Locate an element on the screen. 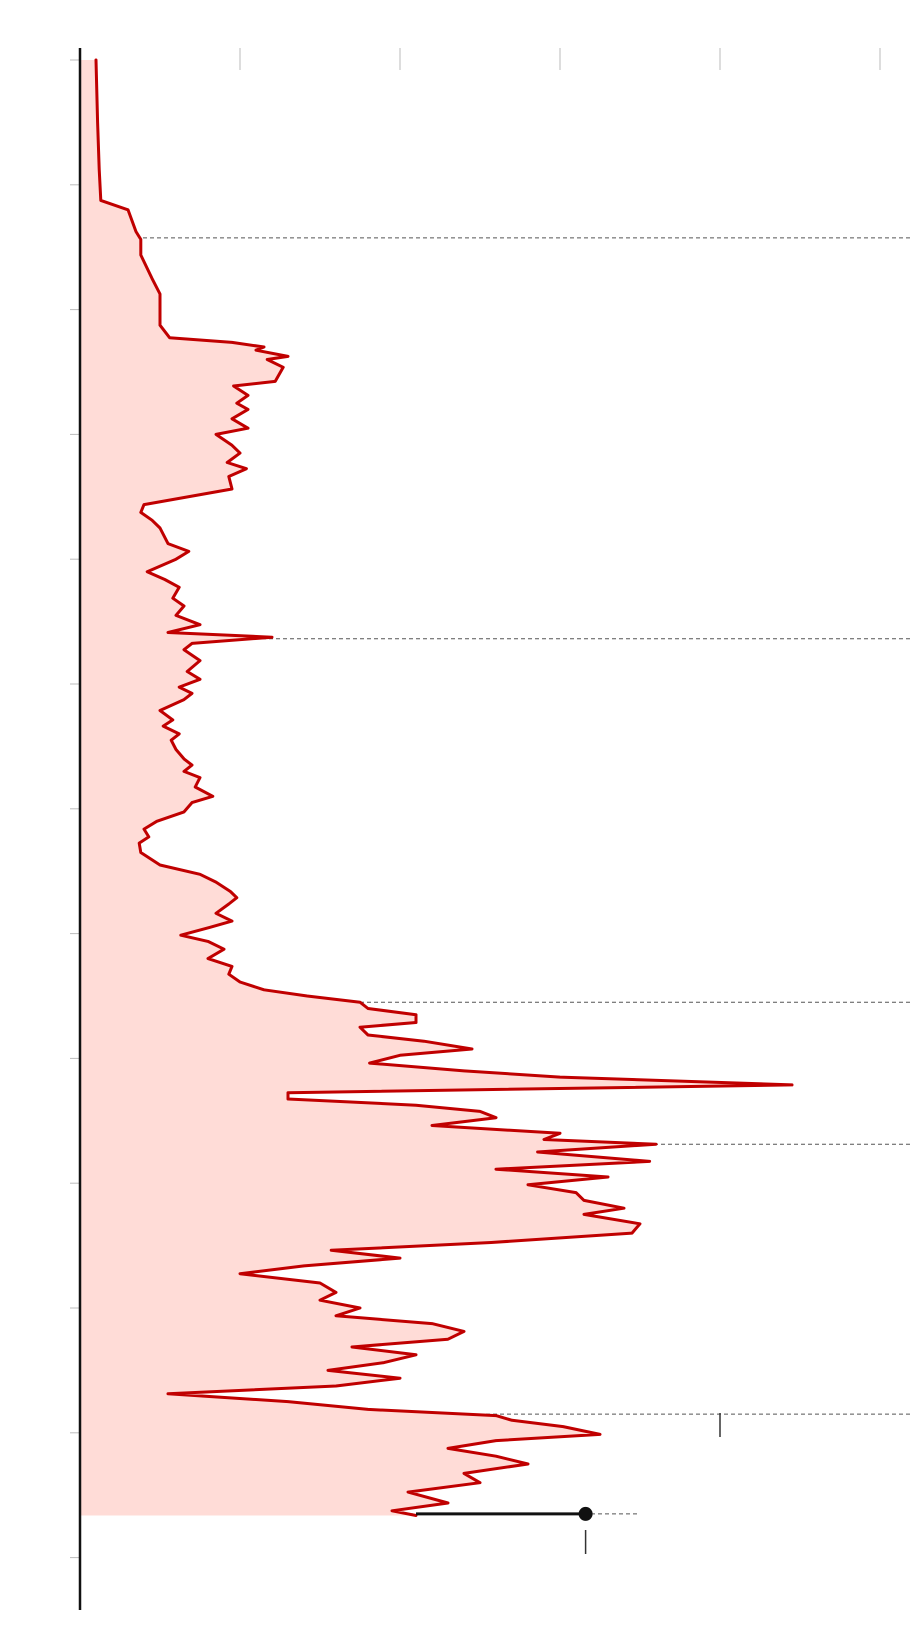 The image size is (920, 1630). value-gridline-ticks is located at coordinates (560, 59).